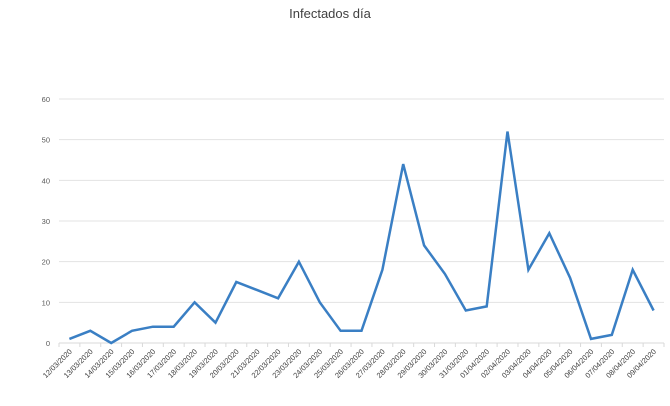  I want to click on y-tick-label: 60, so click(46, 99).